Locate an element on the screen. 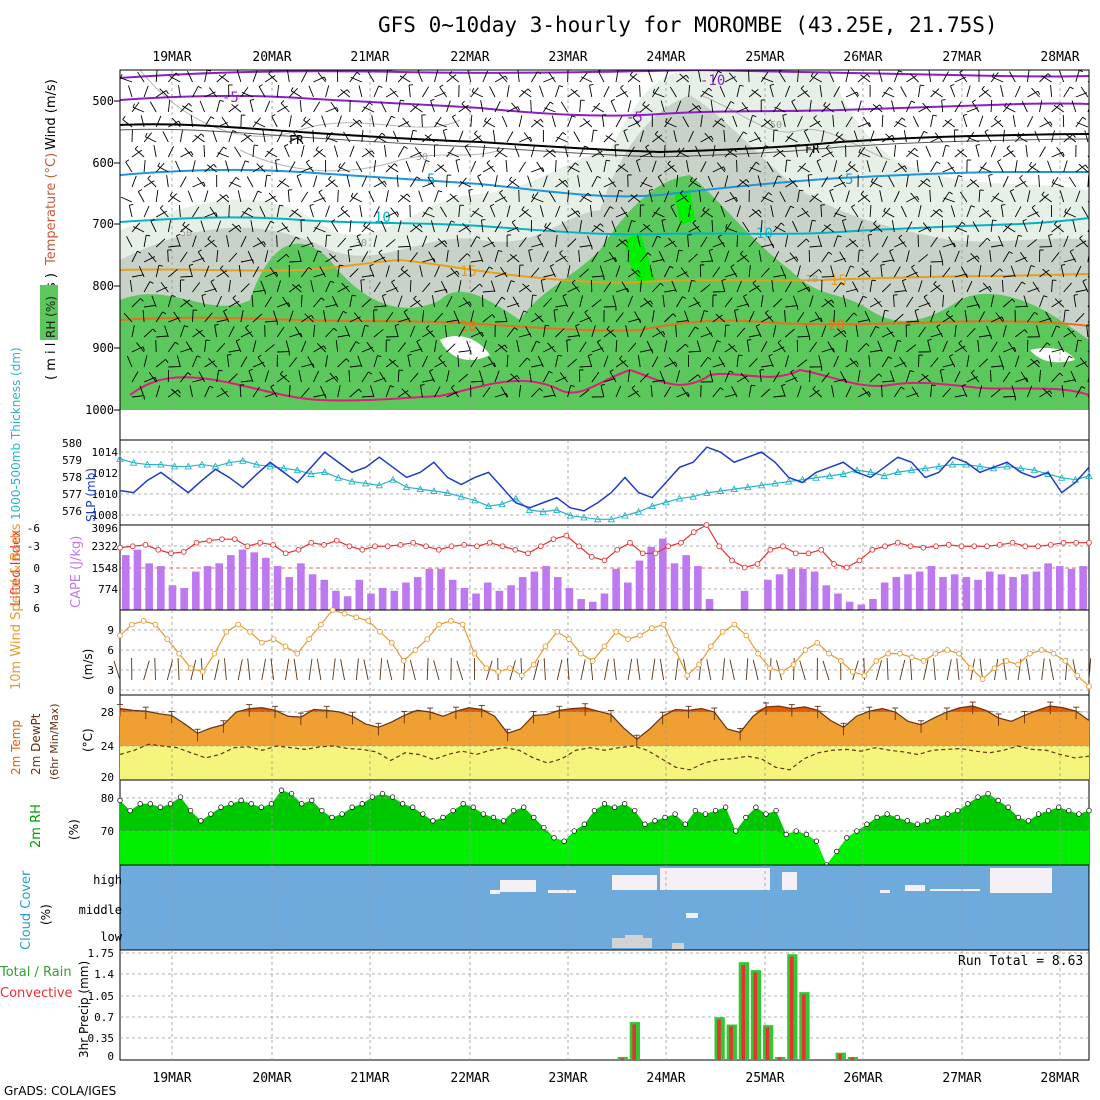  y-tick-label: 900 is located at coordinates (103, 348).